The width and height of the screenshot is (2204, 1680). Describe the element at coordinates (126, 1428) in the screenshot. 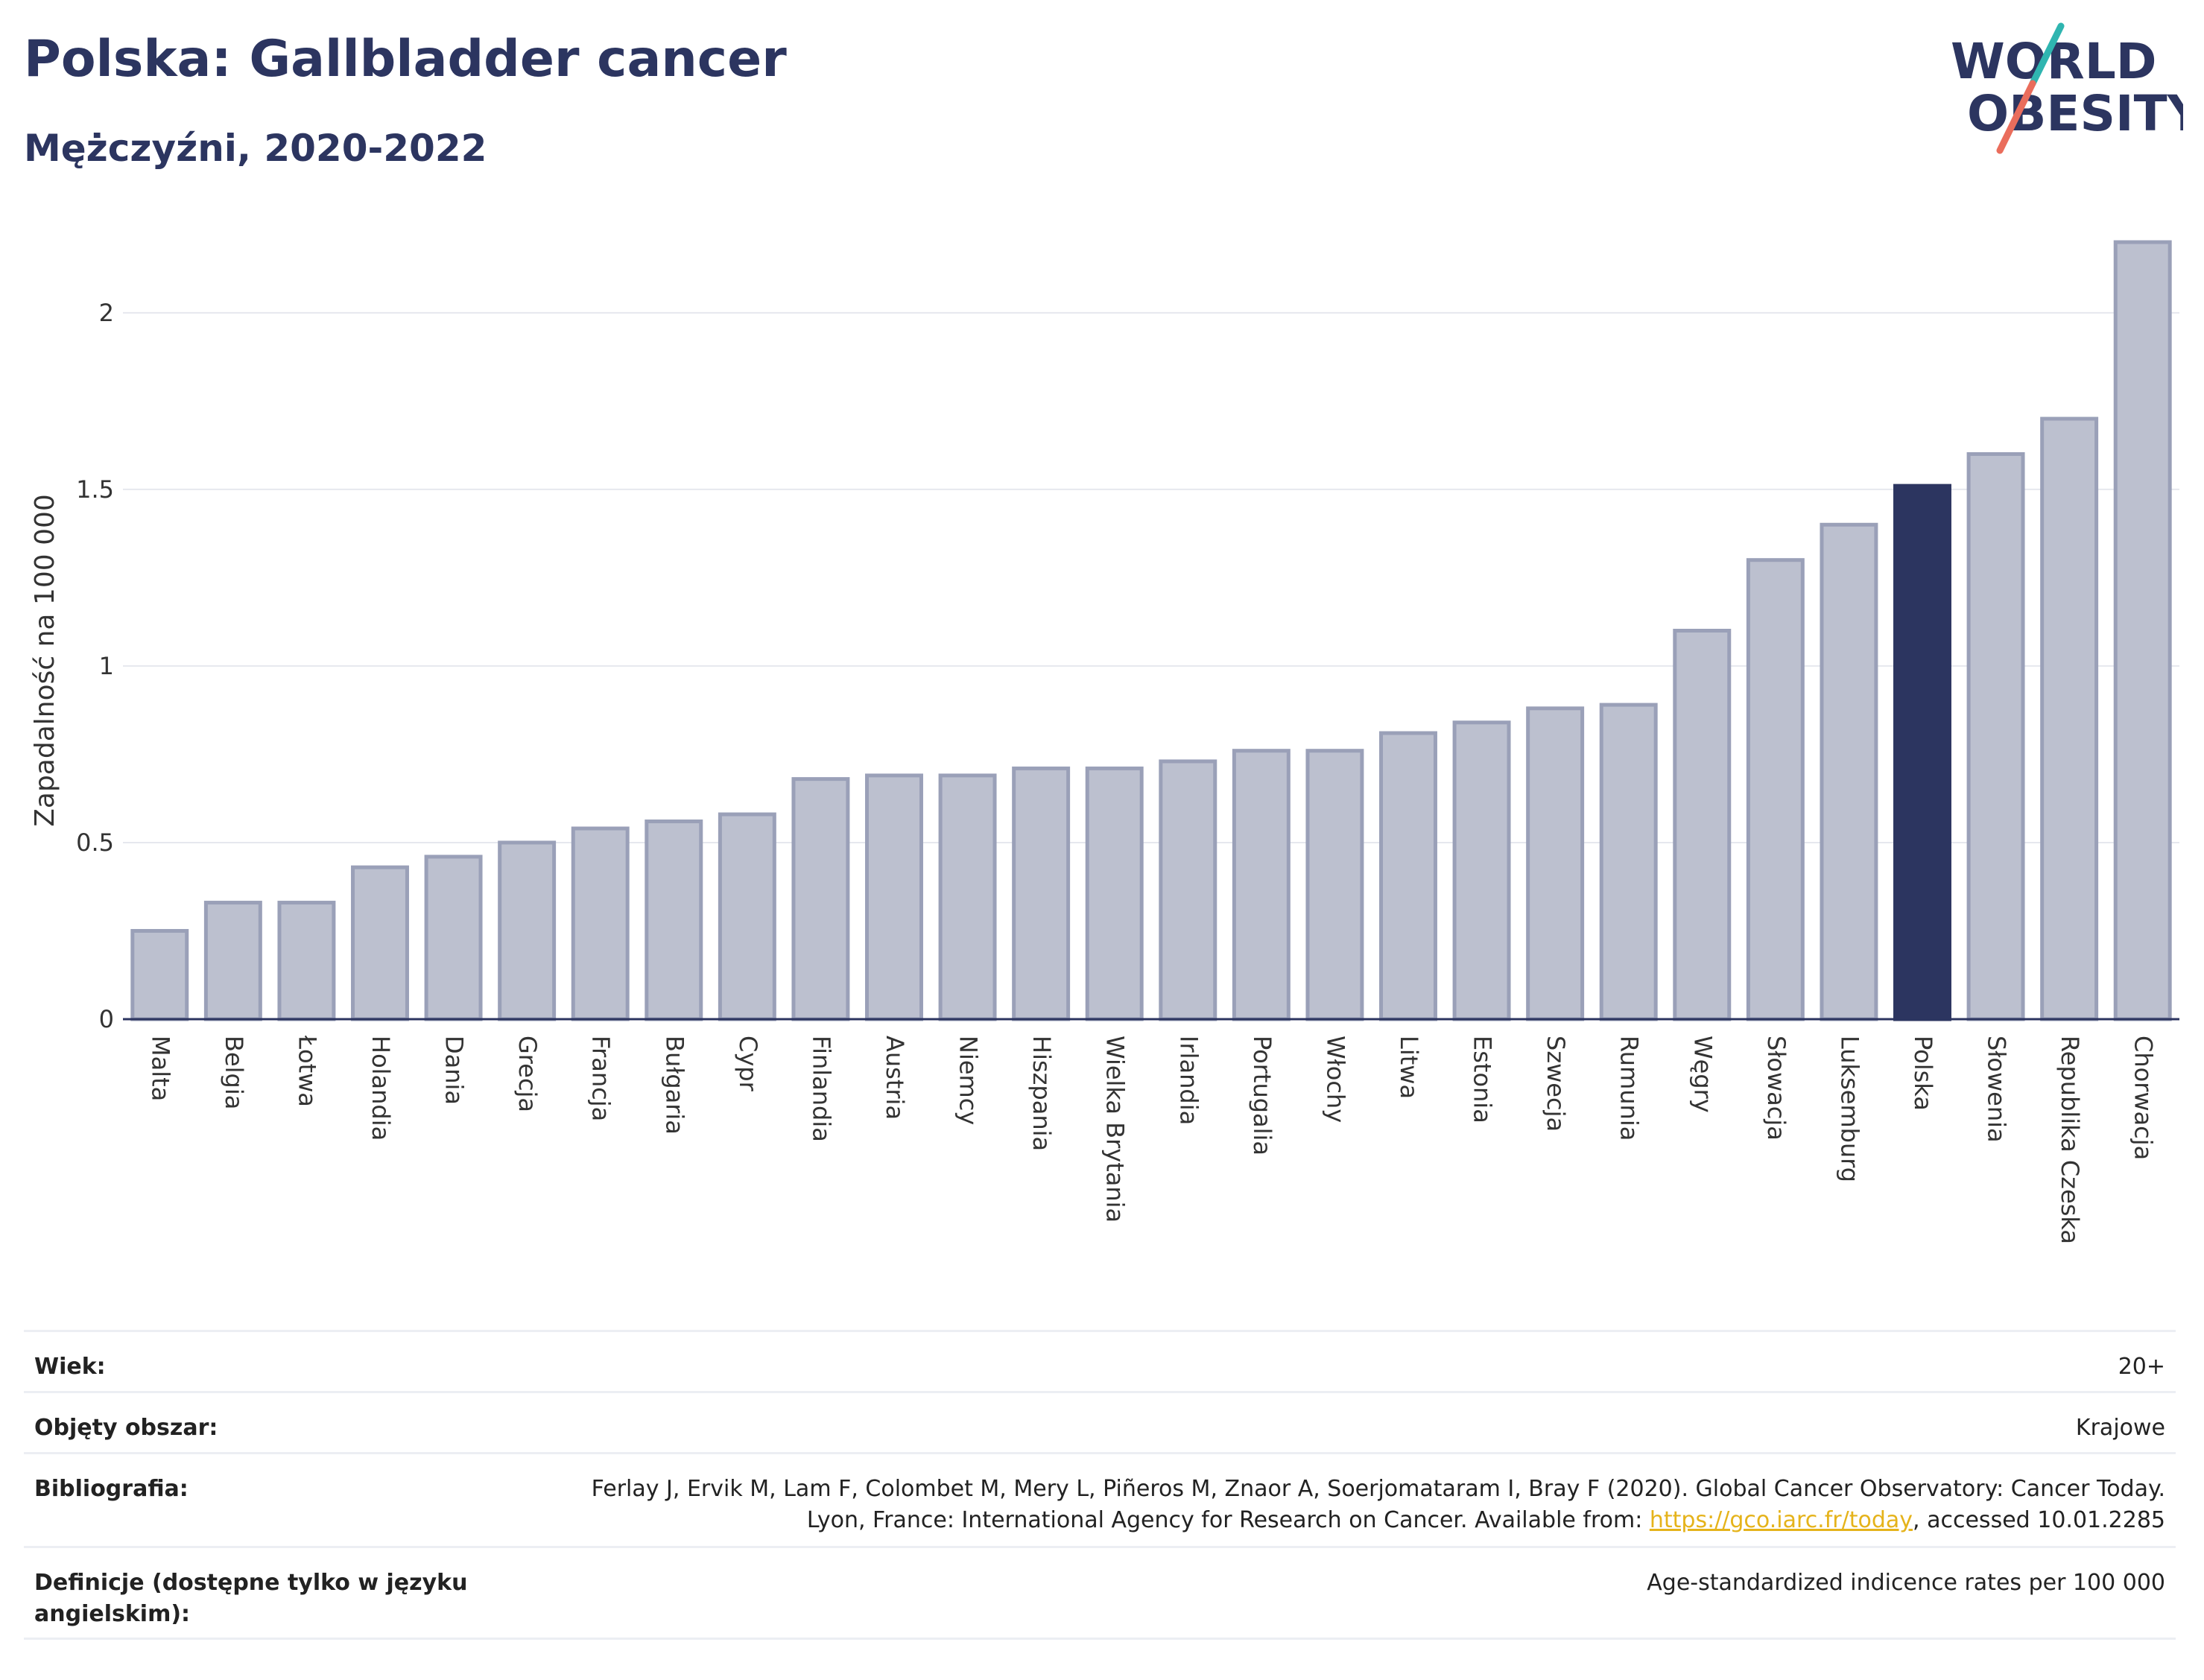

I see `info-label-area: Objęty obszar:` at that location.